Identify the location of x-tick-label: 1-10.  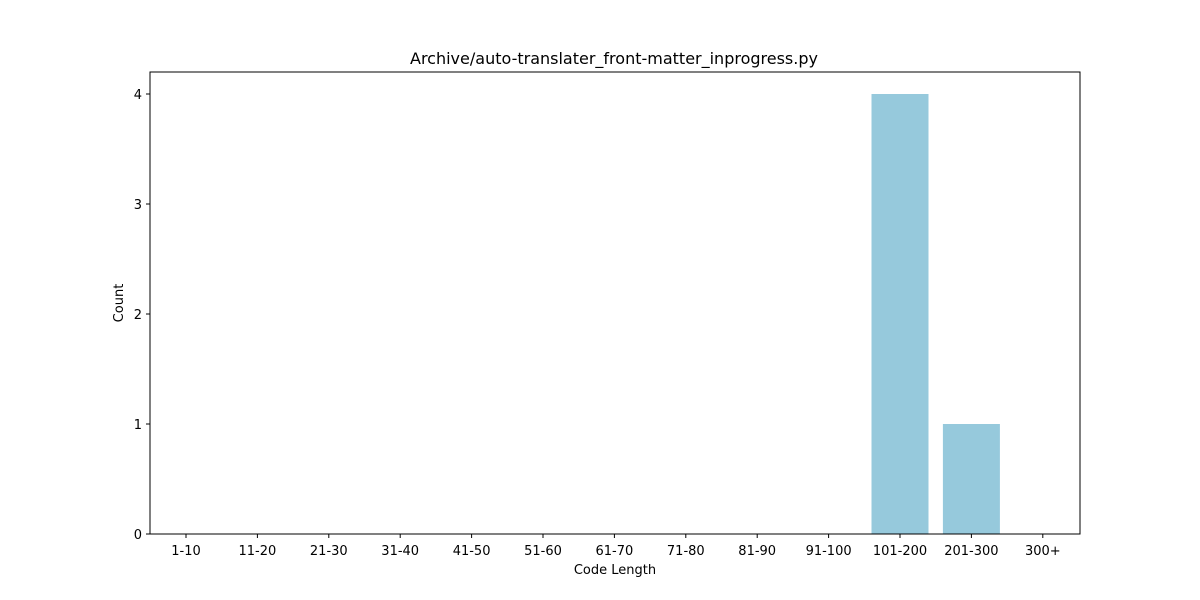
(186, 551).